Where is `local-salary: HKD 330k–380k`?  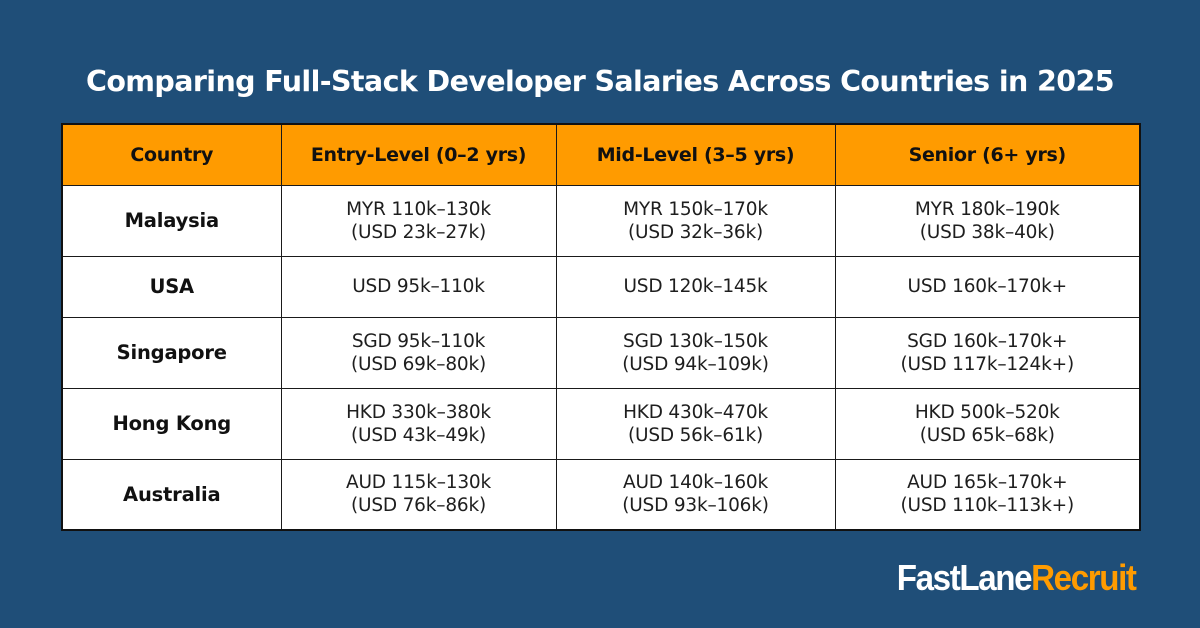
local-salary: HKD 330k–380k is located at coordinates (418, 412).